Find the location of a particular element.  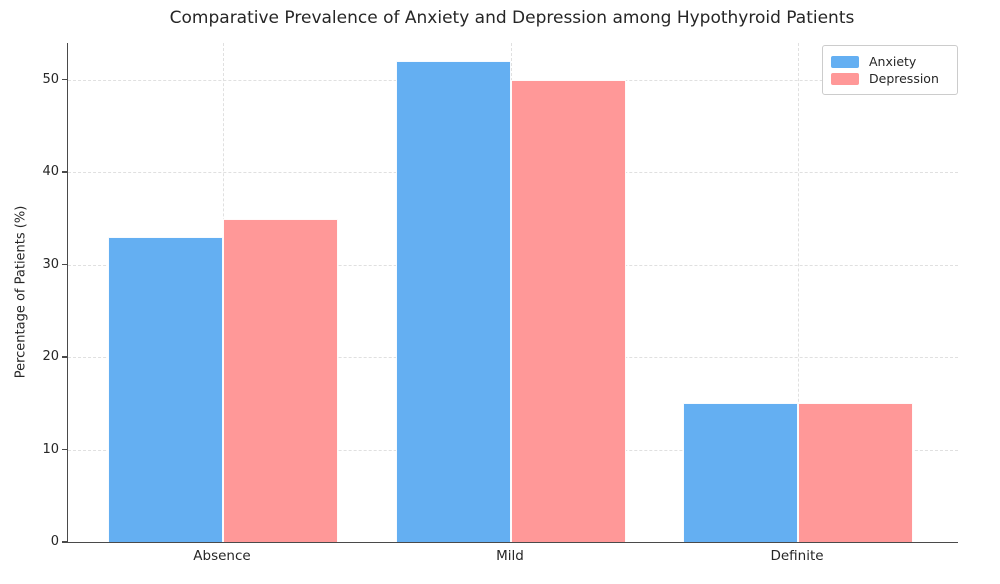

y-tick-label-0: 0 is located at coordinates (54, 541).